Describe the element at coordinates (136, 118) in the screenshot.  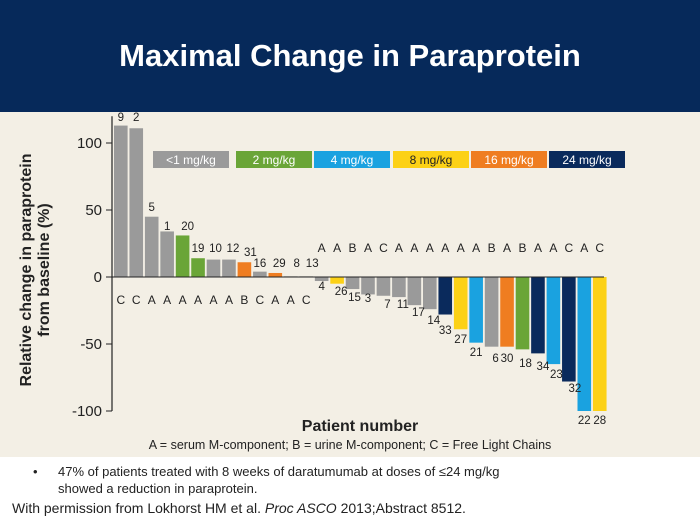
I see `patient-label: 2` at that location.